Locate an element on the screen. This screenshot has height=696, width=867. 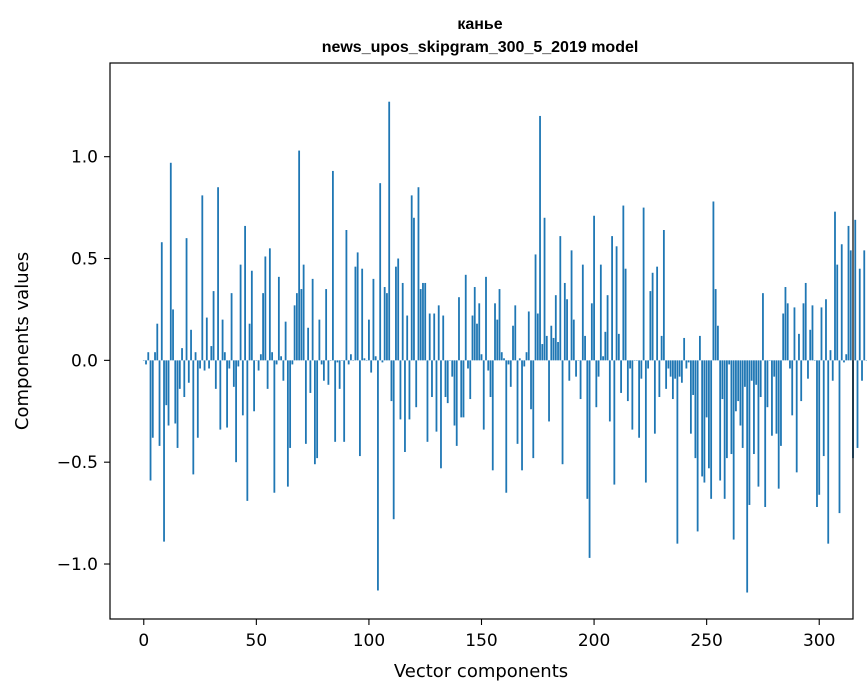
y-axis-label: Components values is located at coordinates (22, 341).